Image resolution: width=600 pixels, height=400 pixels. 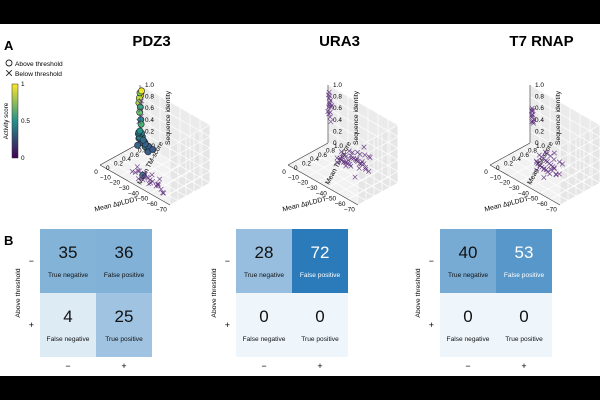 I want to click on top-letterbox-band, so click(x=300, y=12).